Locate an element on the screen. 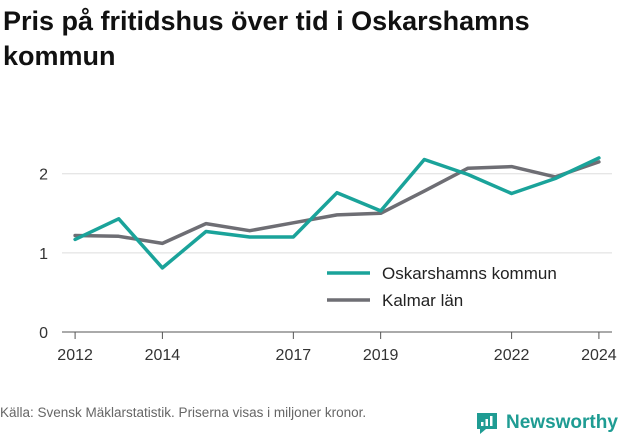 The height and width of the screenshot is (439, 631). y-axis-ticks: 0 1 2 is located at coordinates (43, 254).